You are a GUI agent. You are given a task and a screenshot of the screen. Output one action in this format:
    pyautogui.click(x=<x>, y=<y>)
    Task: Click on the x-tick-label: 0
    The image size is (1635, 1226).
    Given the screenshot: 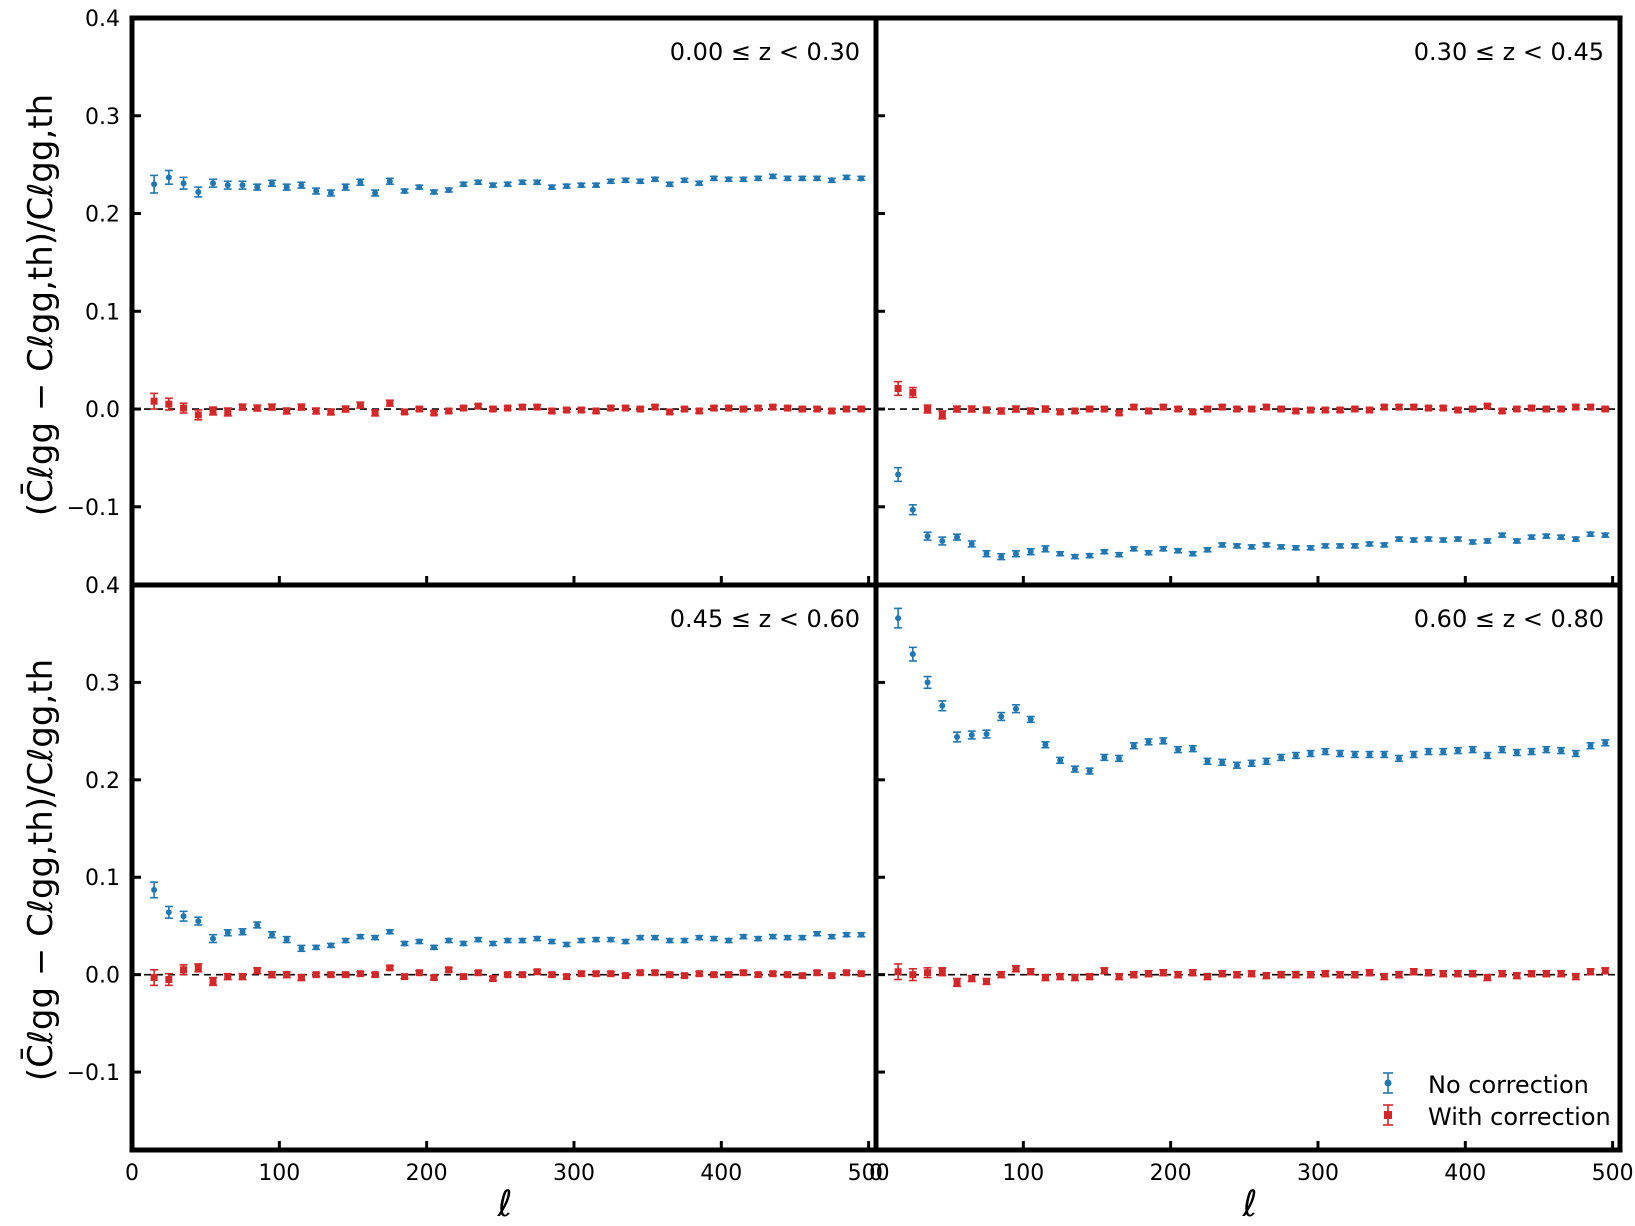 What is the action you would take?
    pyautogui.click(x=876, y=1173)
    